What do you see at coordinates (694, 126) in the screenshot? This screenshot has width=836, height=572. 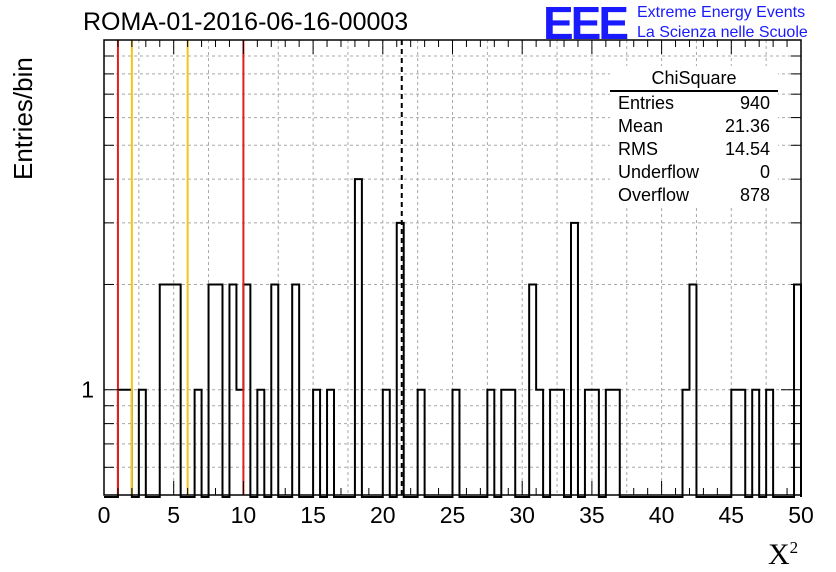 I see `stats-row-mean: Mean 21.36` at bounding box center [694, 126].